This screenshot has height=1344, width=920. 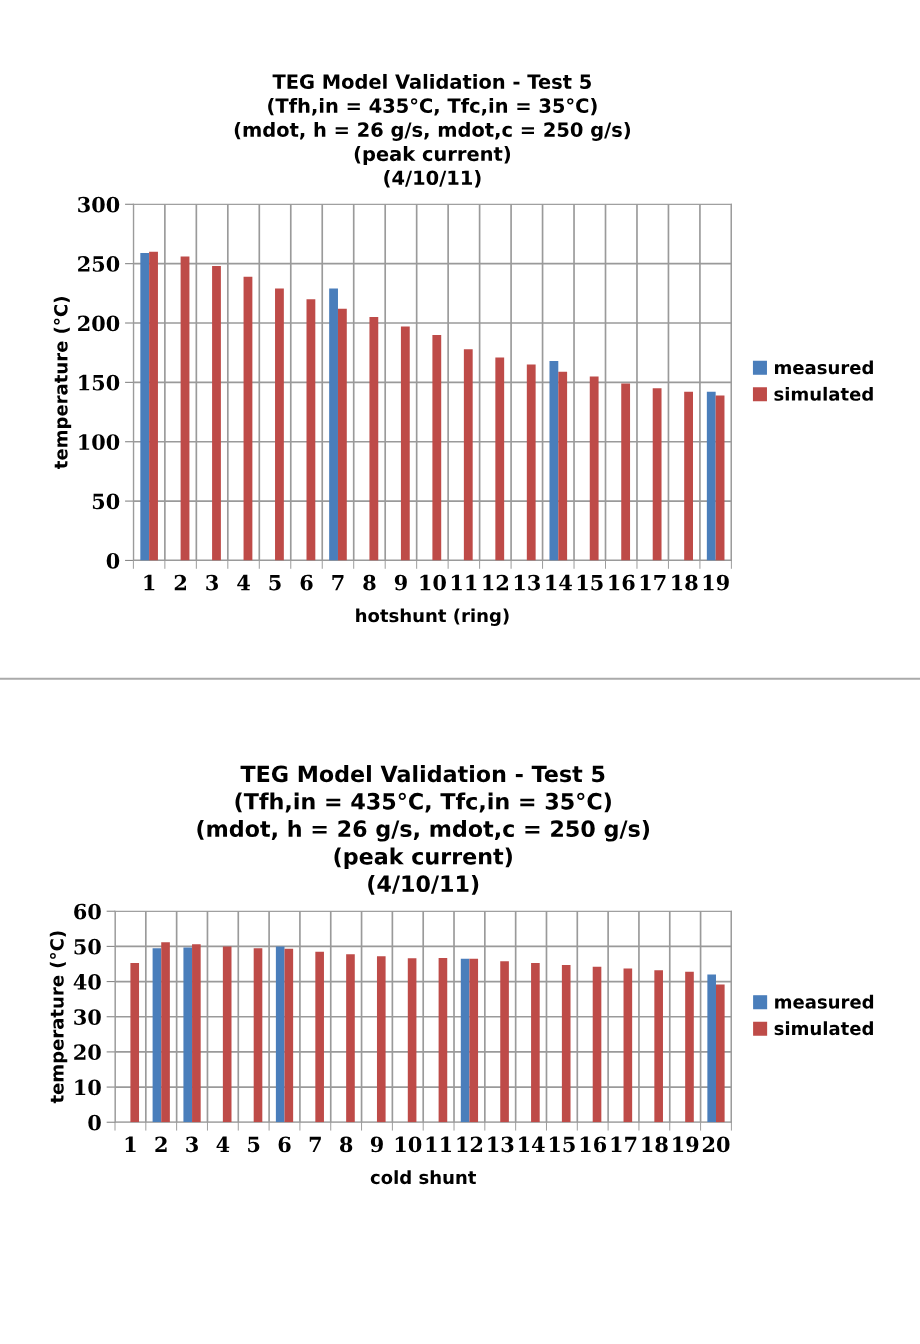 What do you see at coordinates (99, 204) in the screenshot?
I see `y-tick-label: 300` at bounding box center [99, 204].